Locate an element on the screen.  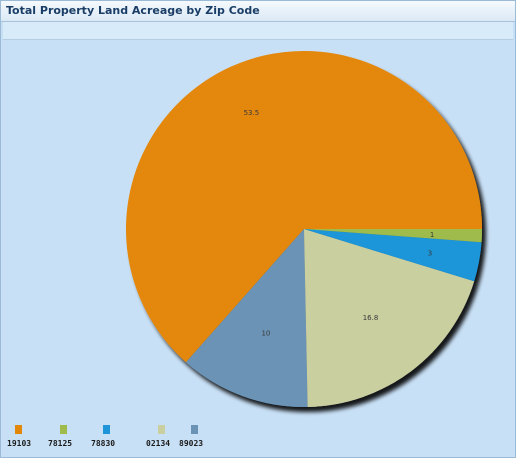
slice-value-label: 3 is located at coordinates (430, 254).